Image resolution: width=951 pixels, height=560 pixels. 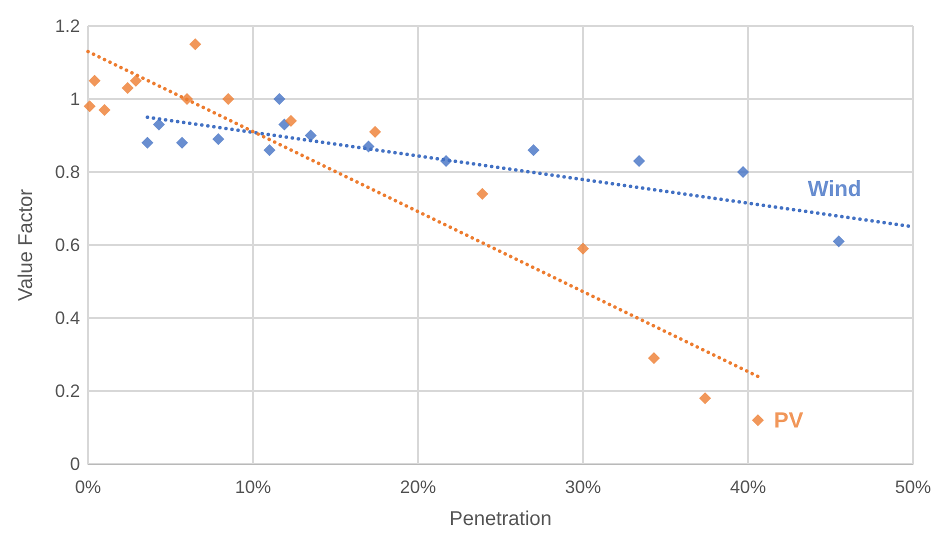 What do you see at coordinates (75, 99) in the screenshot?
I see `y-tick-label: 1` at bounding box center [75, 99].